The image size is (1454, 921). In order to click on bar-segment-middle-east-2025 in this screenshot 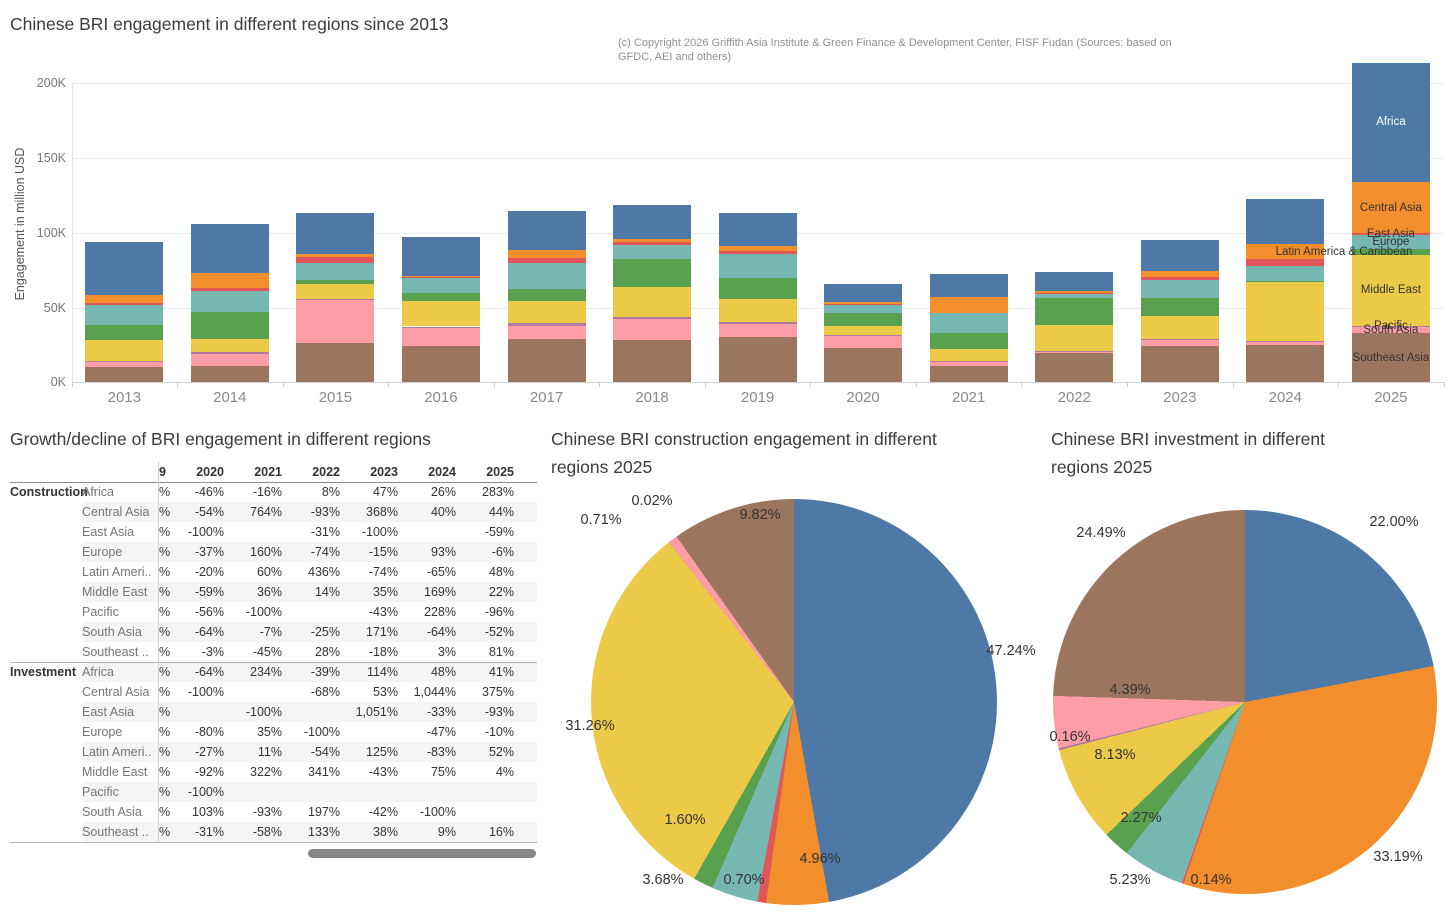, I will do `click(1390, 290)`.